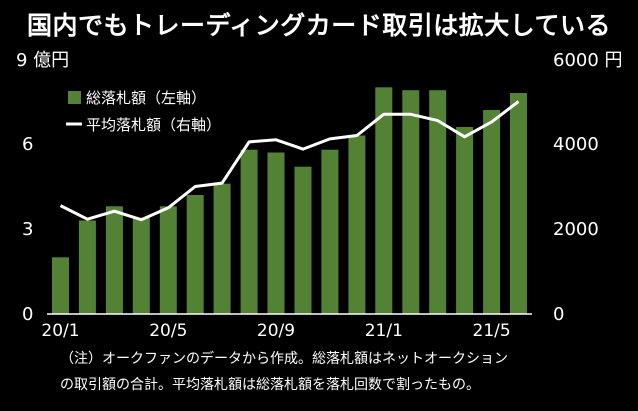  What do you see at coordinates (276, 233) in the screenshot?
I see `bar-20/9` at bounding box center [276, 233].